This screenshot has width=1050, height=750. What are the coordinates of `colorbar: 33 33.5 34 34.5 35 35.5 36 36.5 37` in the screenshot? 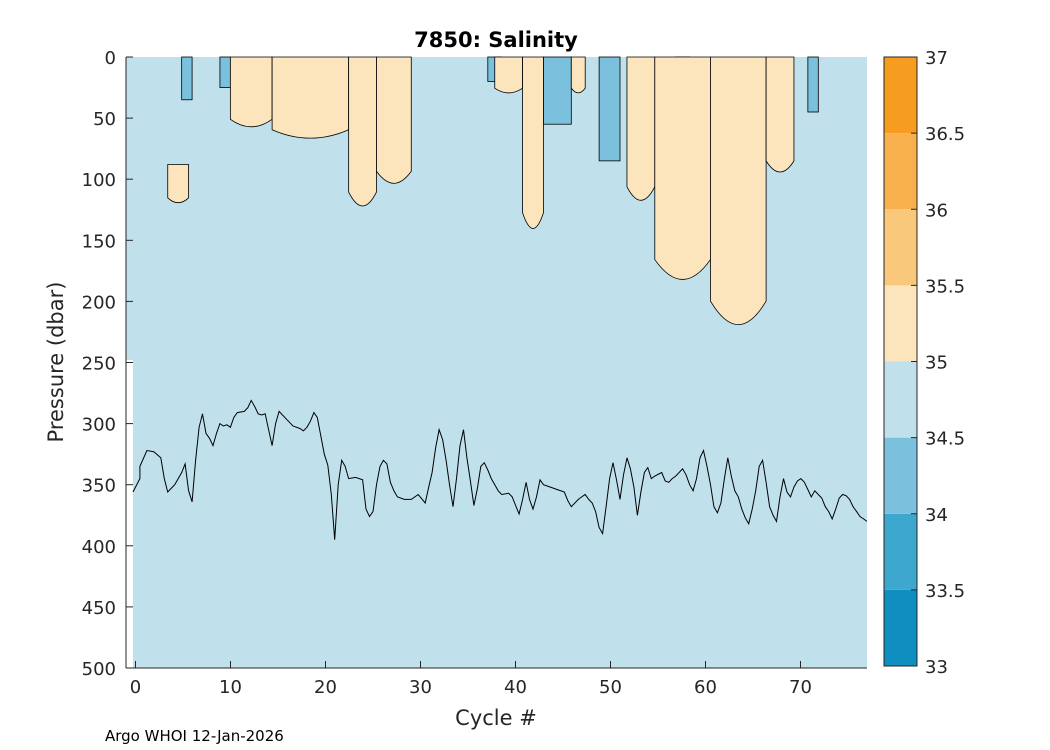 It's located at (924, 363).